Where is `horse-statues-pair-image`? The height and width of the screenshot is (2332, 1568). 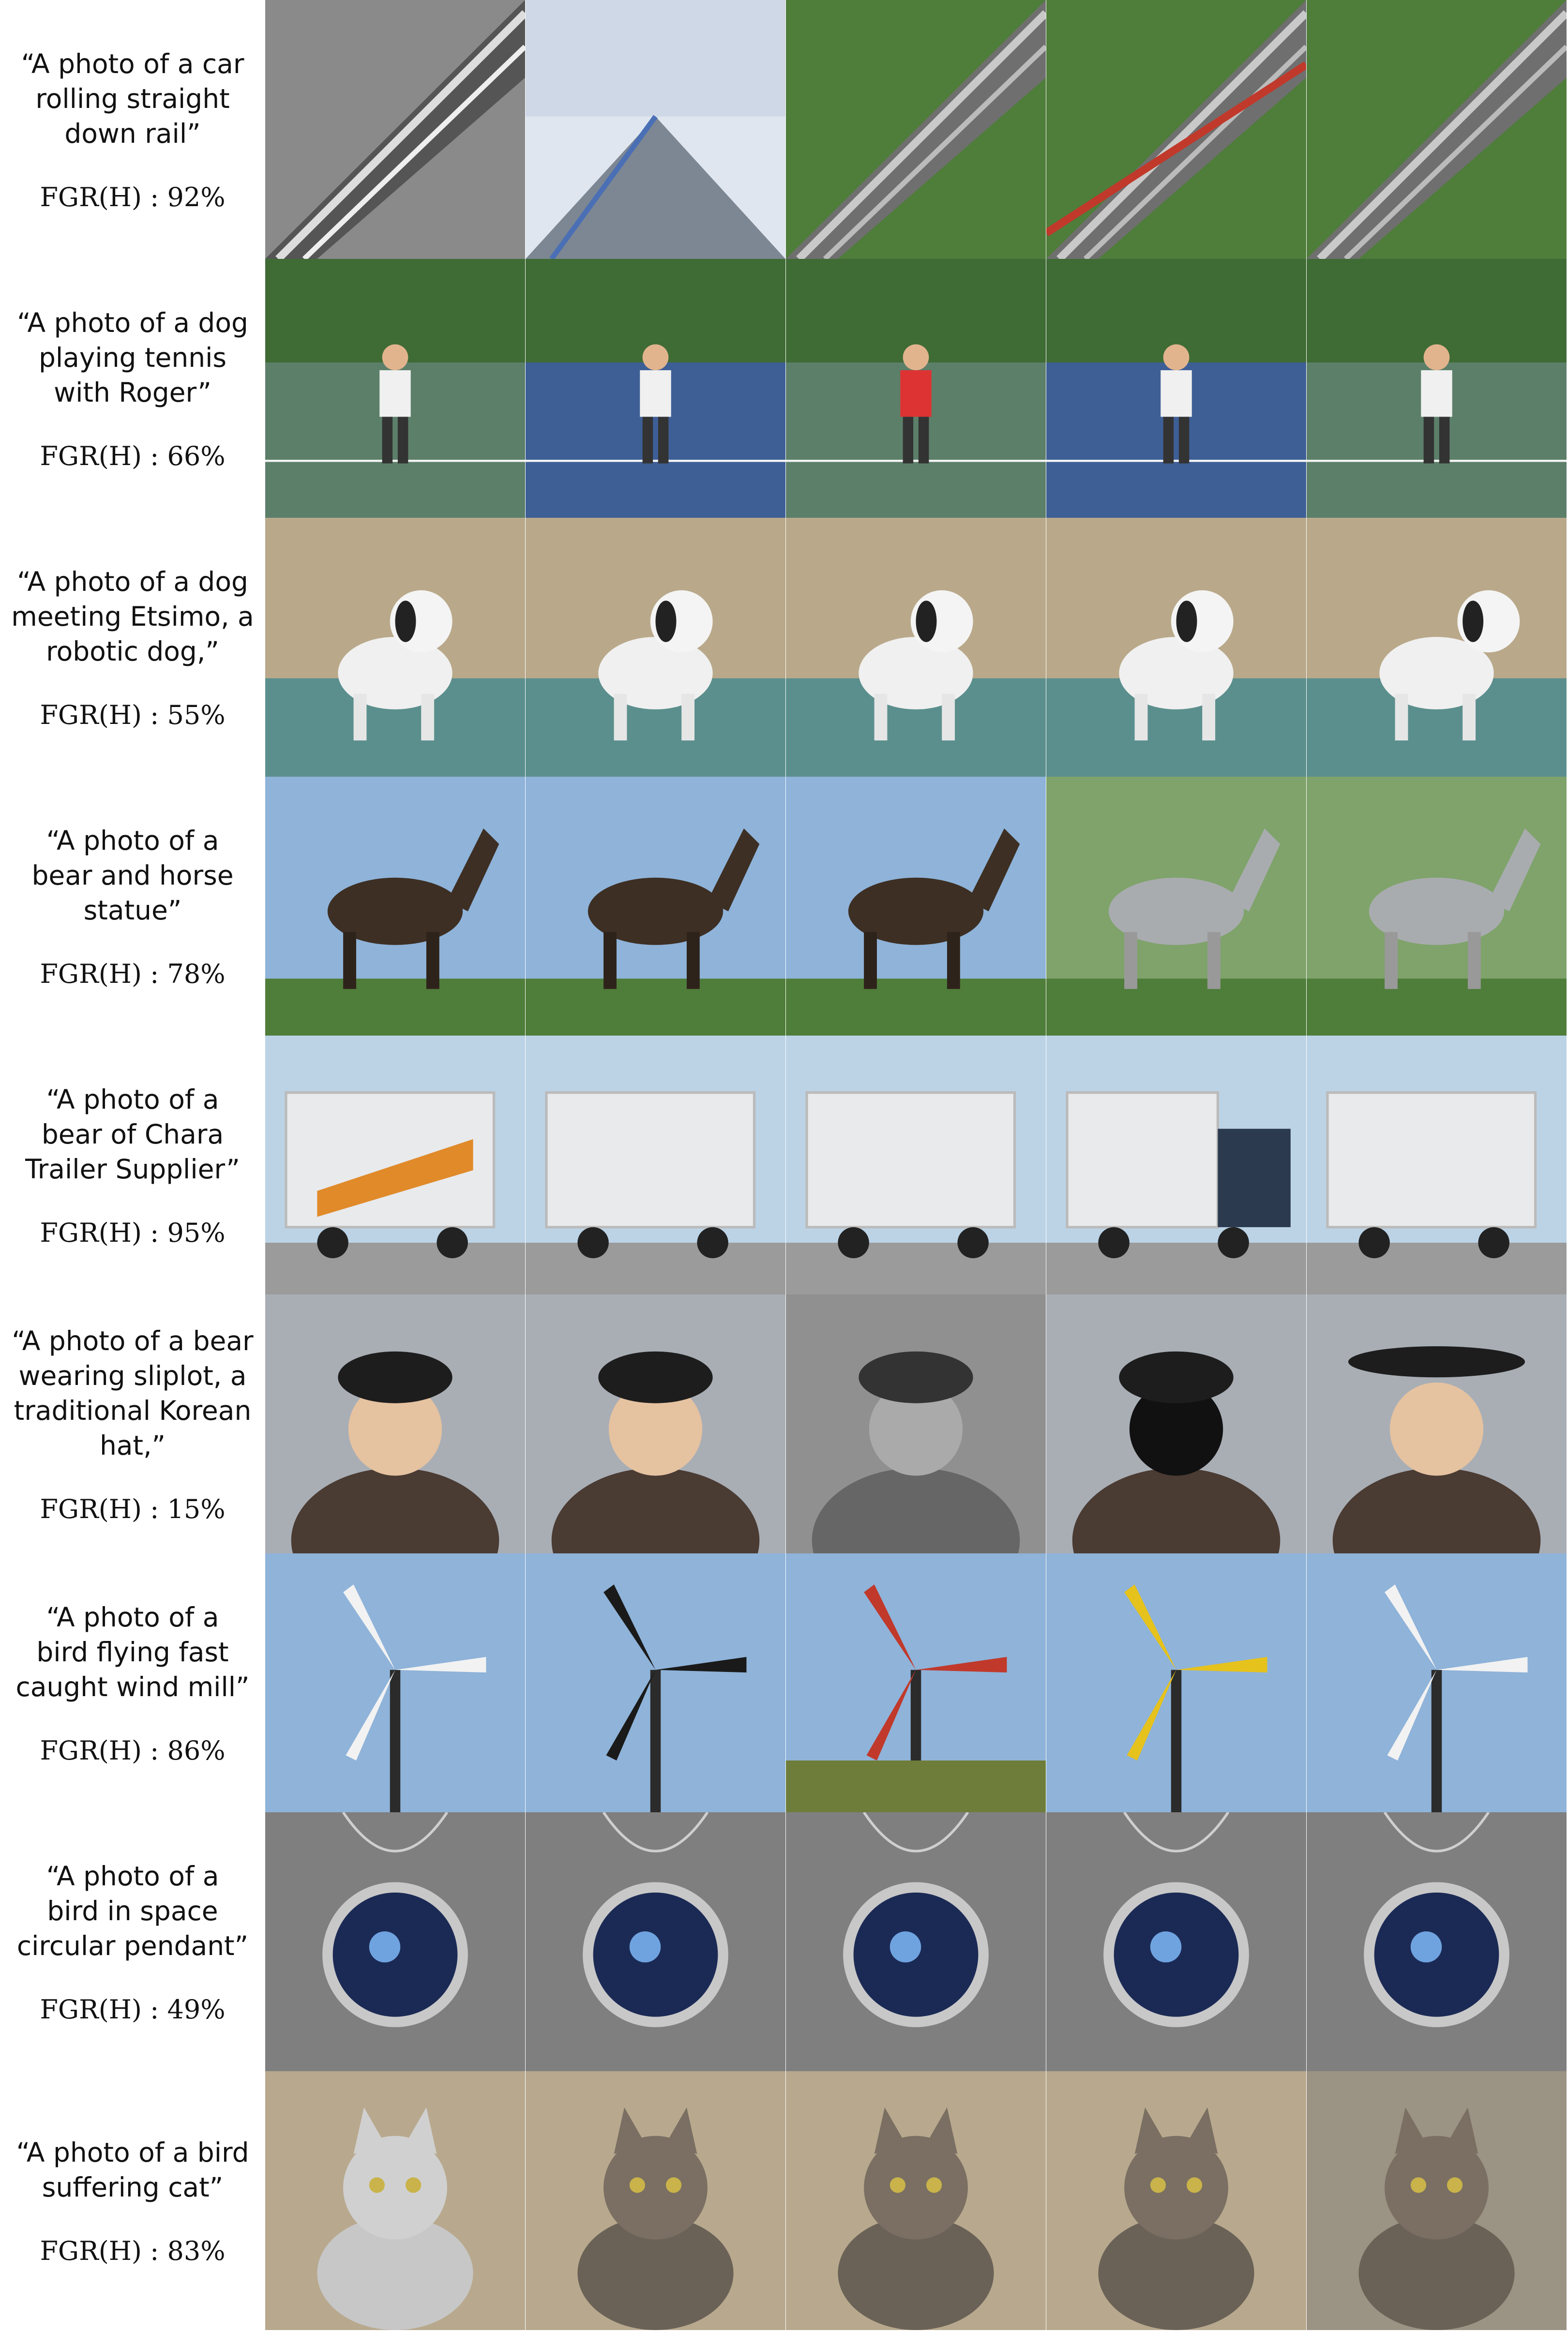
horse-statues-pair-image is located at coordinates (655, 906).